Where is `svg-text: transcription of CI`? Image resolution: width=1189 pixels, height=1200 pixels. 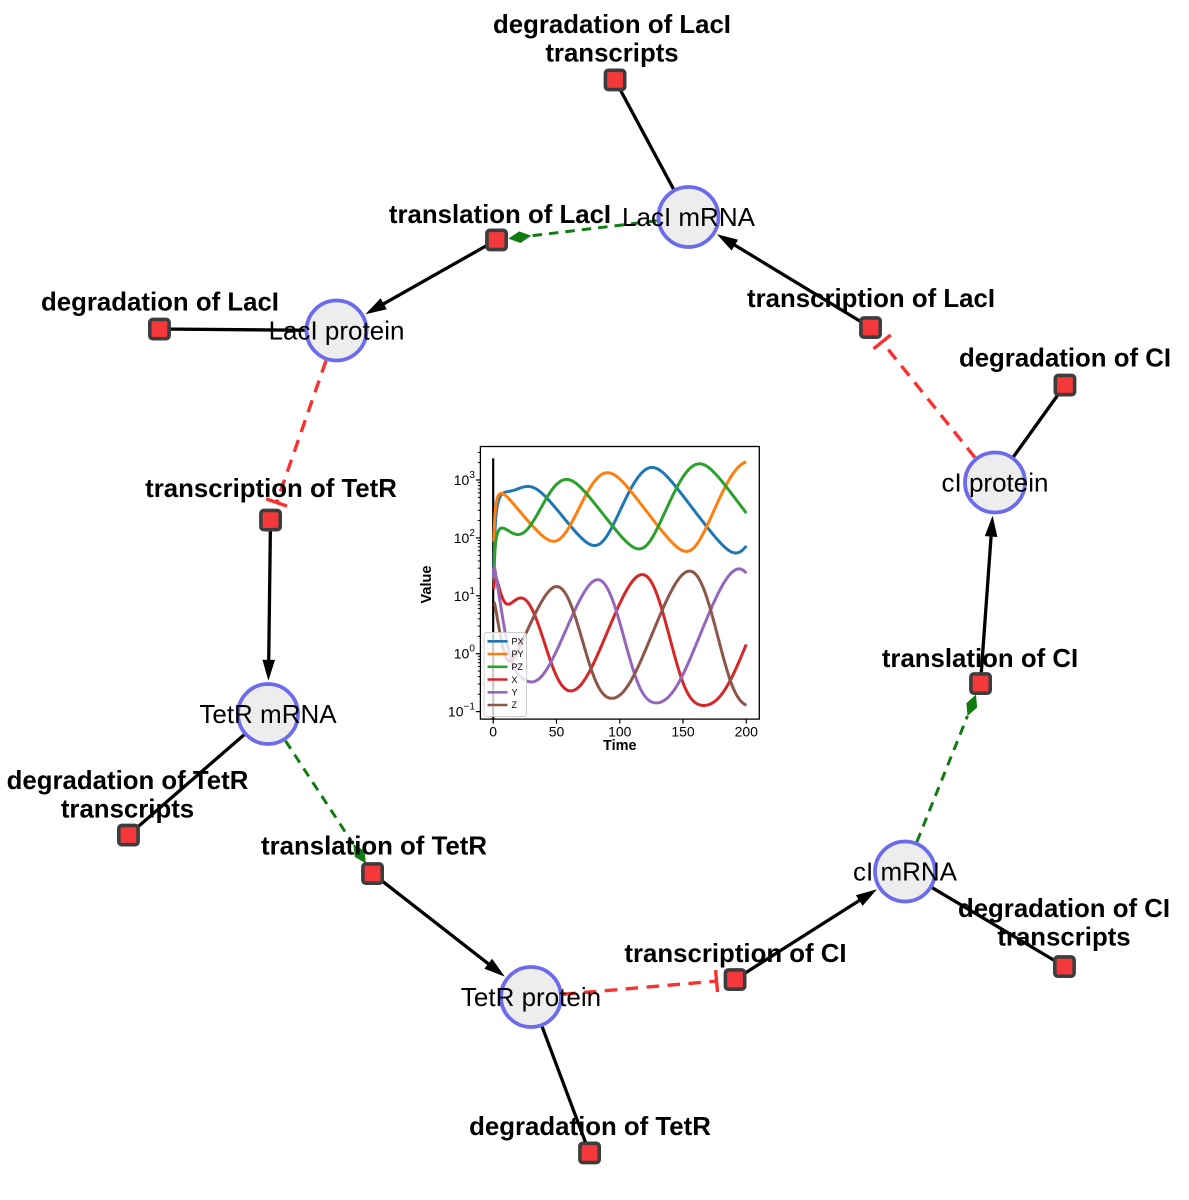 svg-text: transcription of CI is located at coordinates (735, 954).